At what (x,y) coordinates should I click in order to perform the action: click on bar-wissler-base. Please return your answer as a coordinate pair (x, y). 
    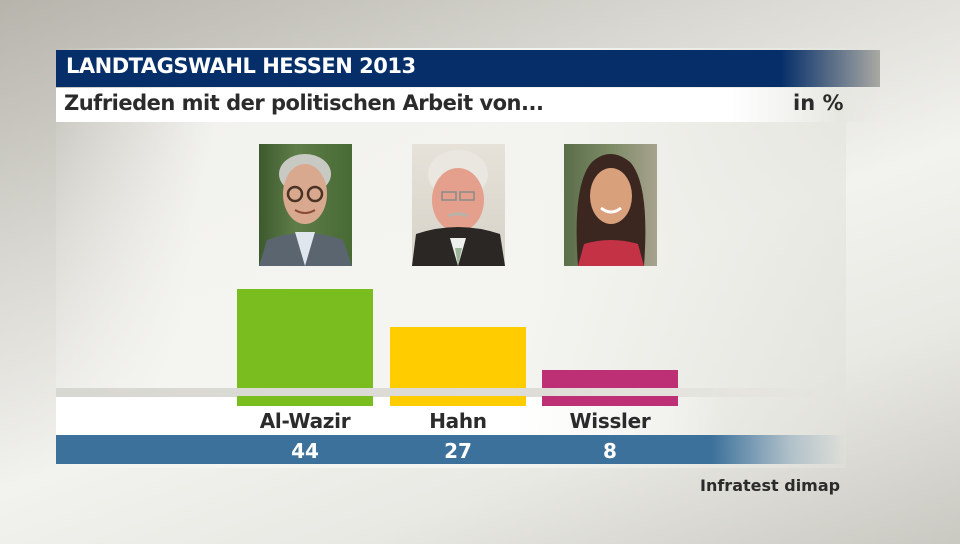
    Looking at the image, I should click on (610, 401).